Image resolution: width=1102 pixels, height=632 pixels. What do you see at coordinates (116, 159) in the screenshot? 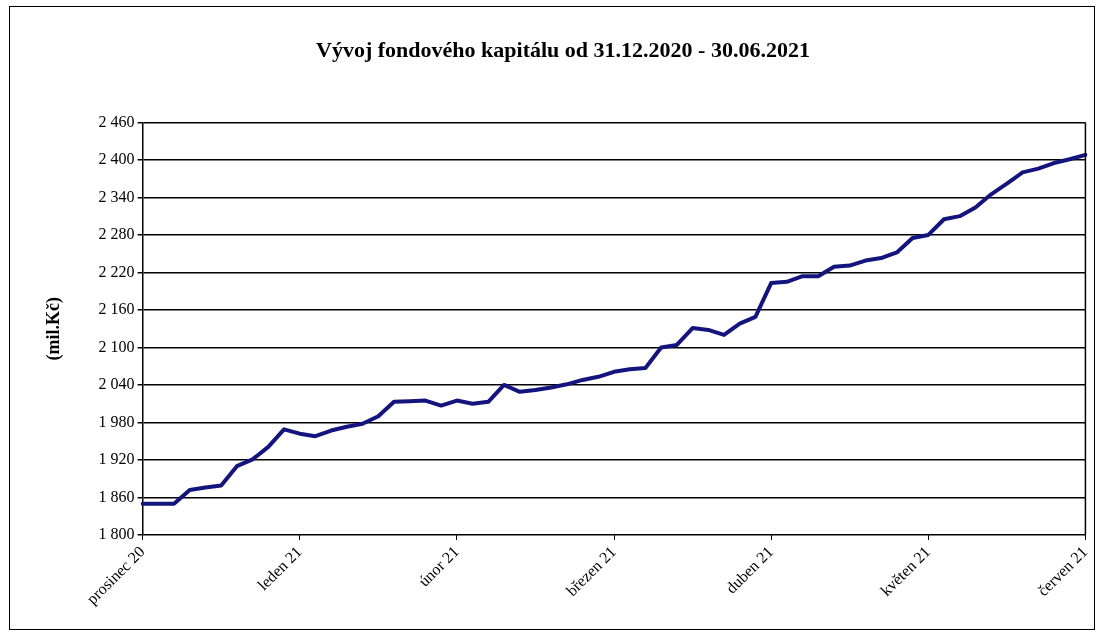
I see `y-tick-label: 2 400` at bounding box center [116, 159].